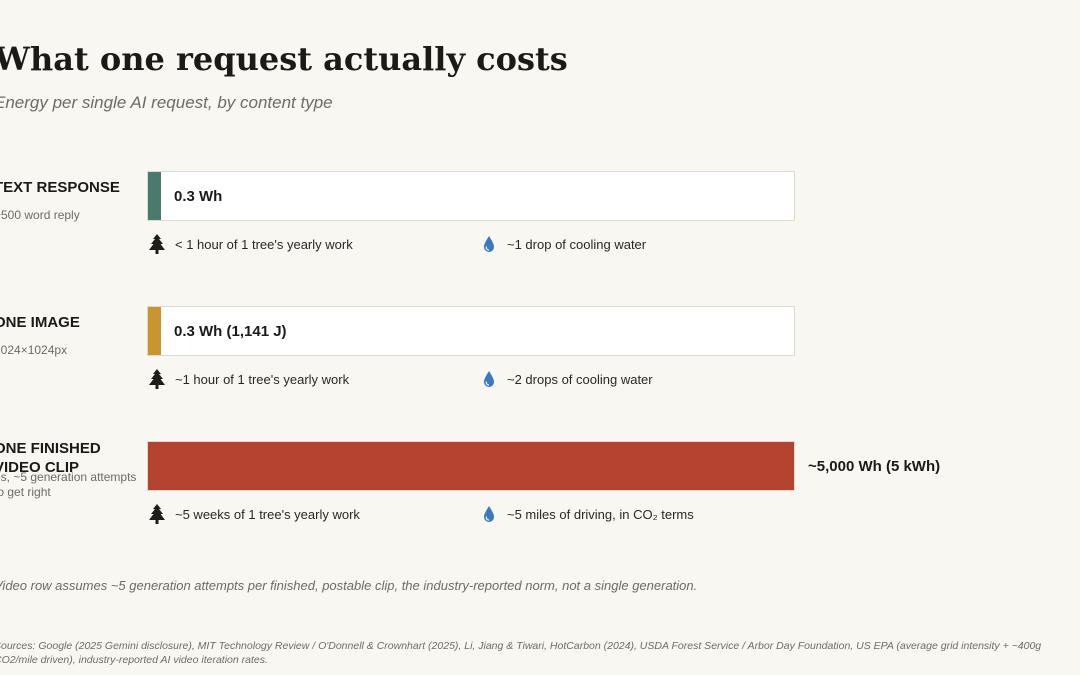 This screenshot has width=1080, height=675. What do you see at coordinates (68, 484) in the screenshot?
I see `row-sublabel-video-clip: 5s, ~5 generation attempts to get right` at bounding box center [68, 484].